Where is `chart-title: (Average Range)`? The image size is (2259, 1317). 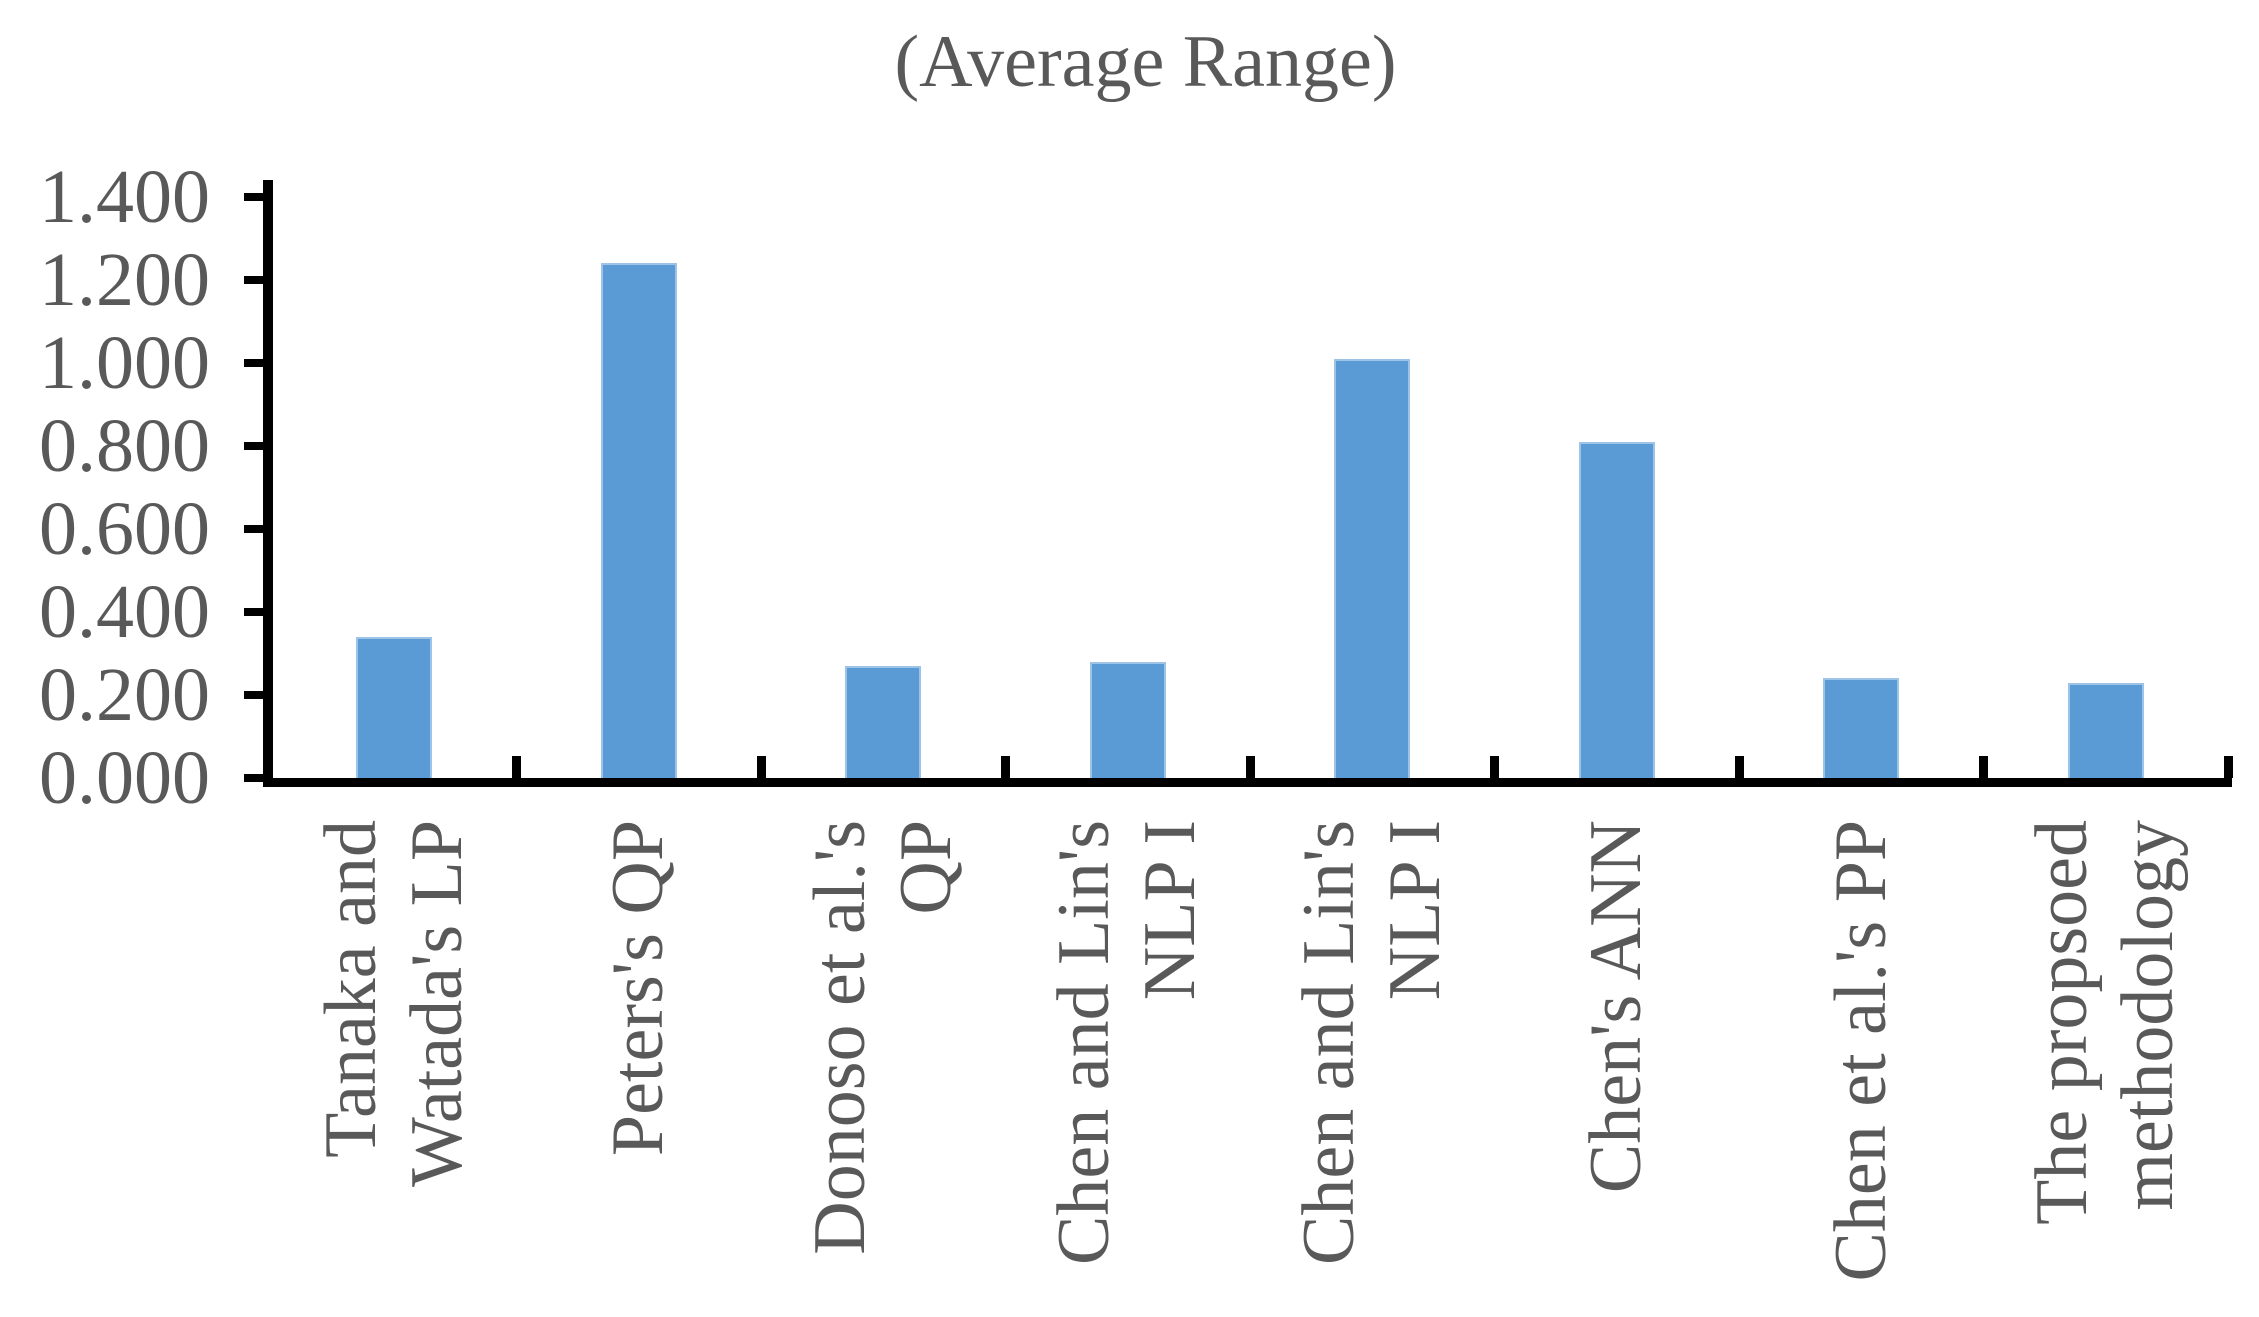
chart-title: (Average Range) is located at coordinates (1145, 62).